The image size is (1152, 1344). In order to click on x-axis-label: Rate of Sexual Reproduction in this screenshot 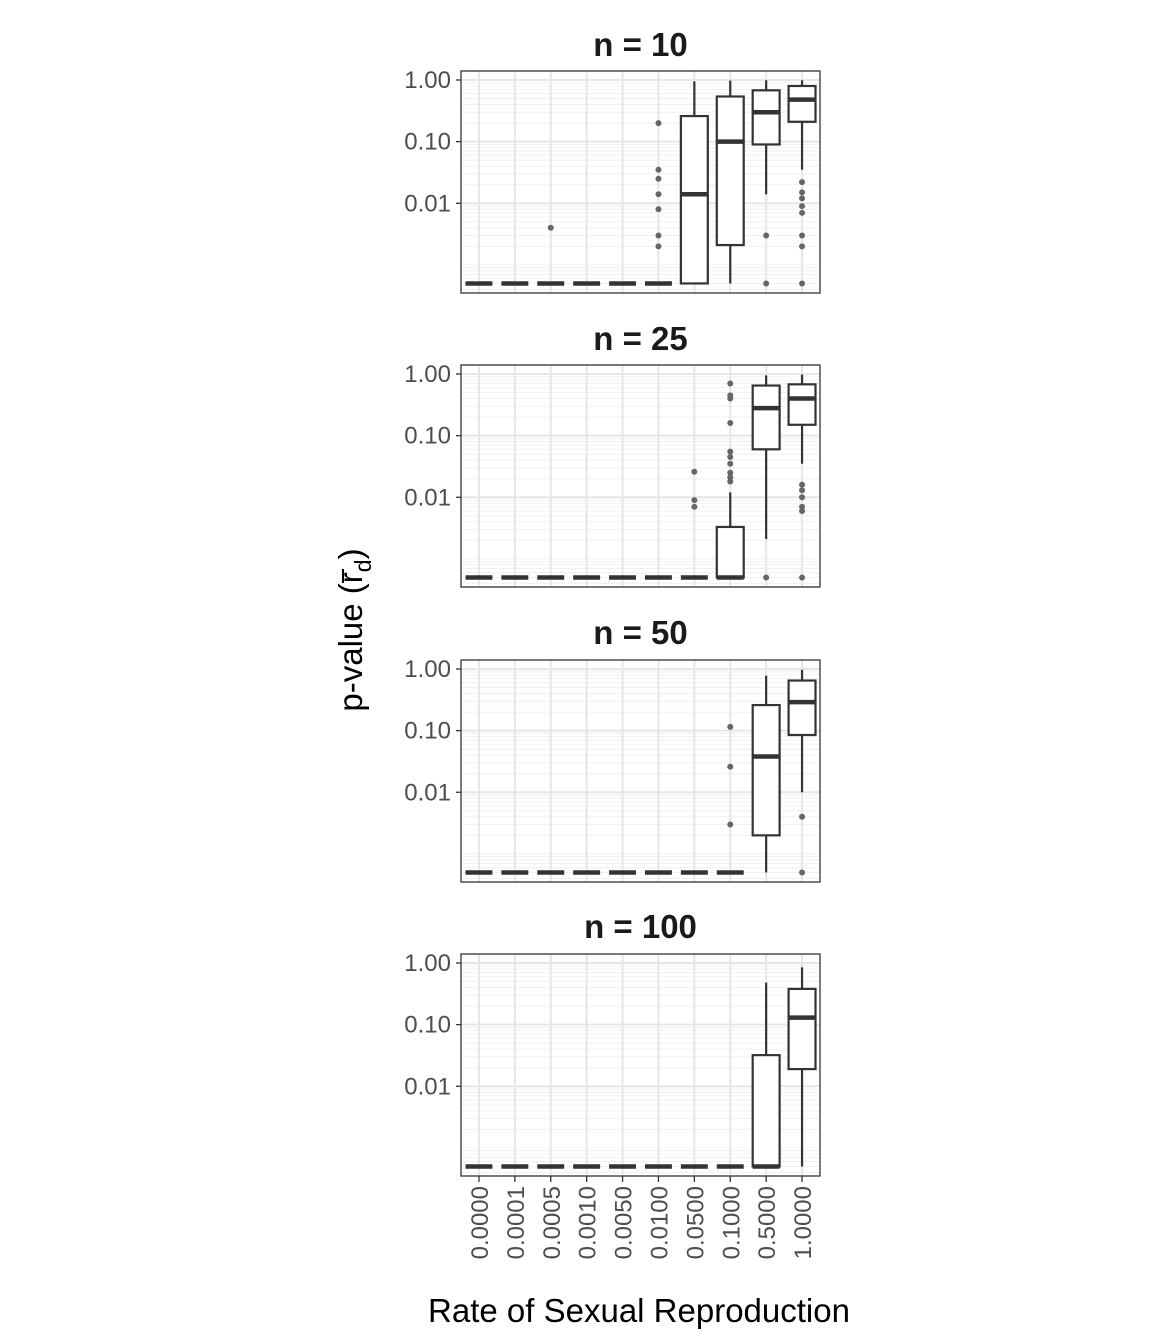, I will do `click(639, 1310)`.